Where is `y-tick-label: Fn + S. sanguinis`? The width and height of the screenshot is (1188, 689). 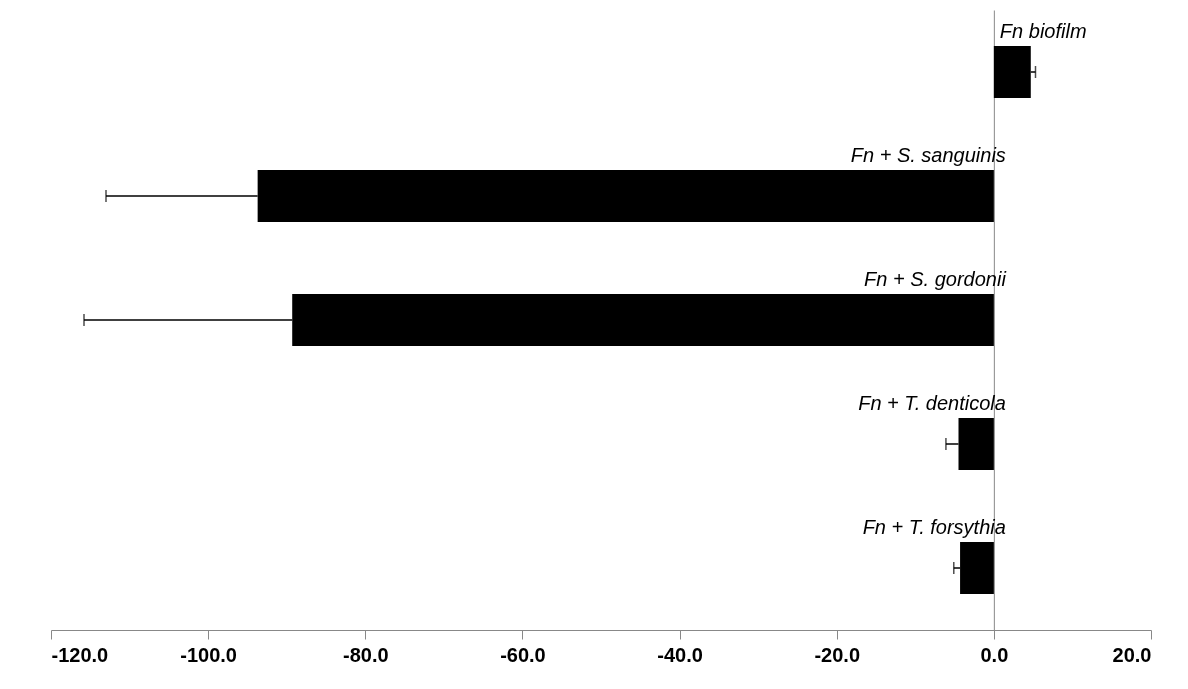
y-tick-label: Fn + S. sanguinis is located at coordinates (928, 155).